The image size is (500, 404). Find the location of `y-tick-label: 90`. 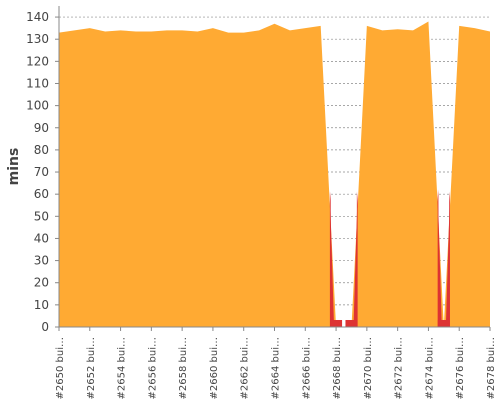

y-tick-label: 90 is located at coordinates (41, 128).